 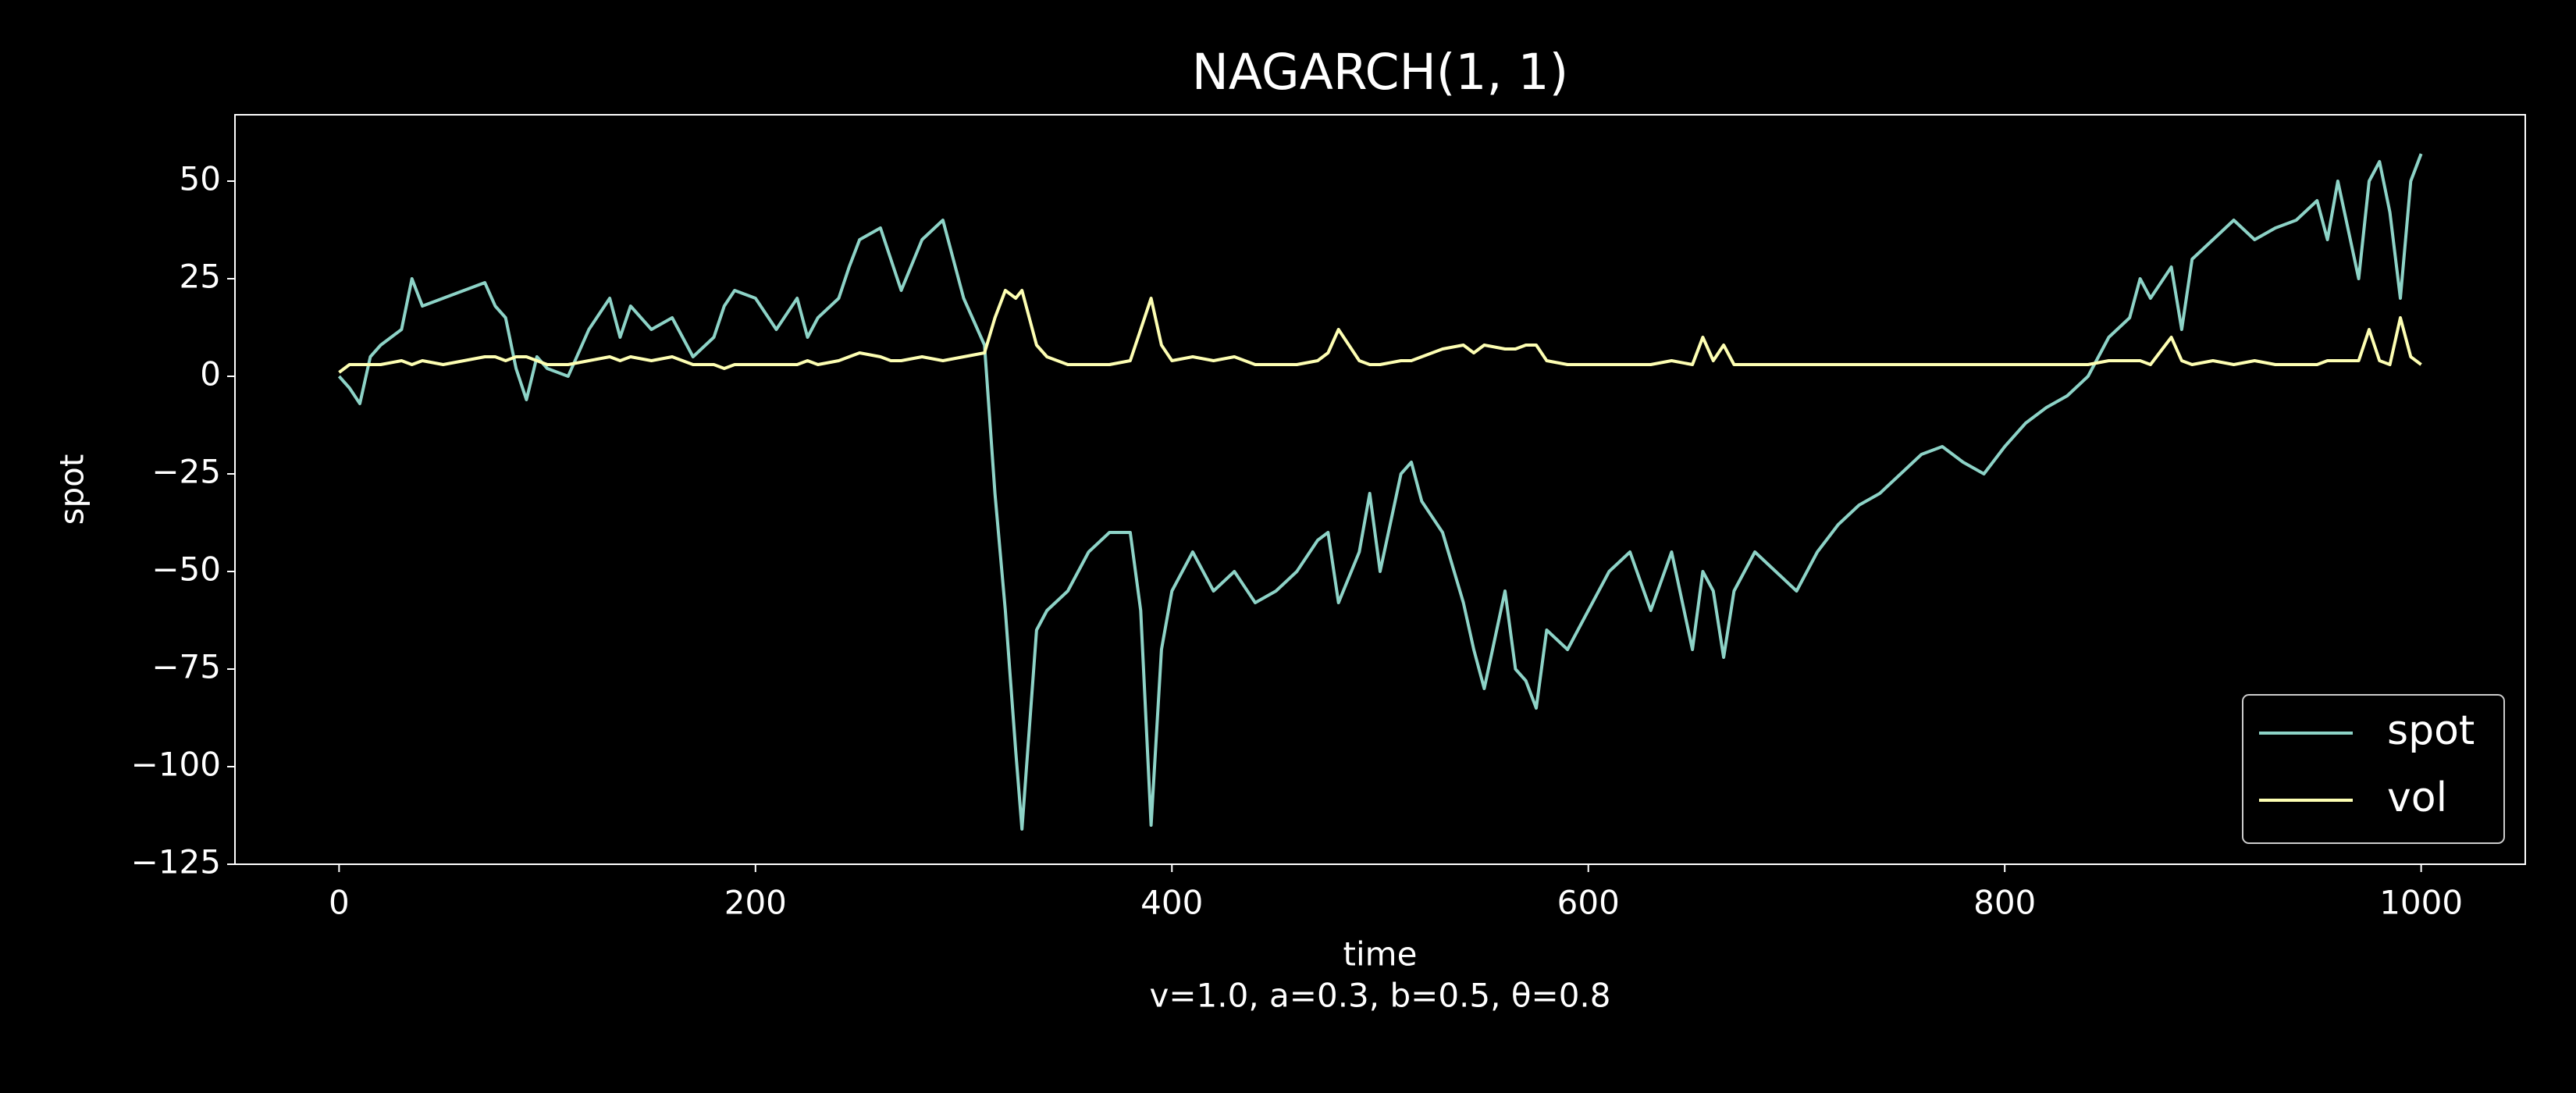 I want to click on y-tick-label: −75, so click(x=186, y=667).